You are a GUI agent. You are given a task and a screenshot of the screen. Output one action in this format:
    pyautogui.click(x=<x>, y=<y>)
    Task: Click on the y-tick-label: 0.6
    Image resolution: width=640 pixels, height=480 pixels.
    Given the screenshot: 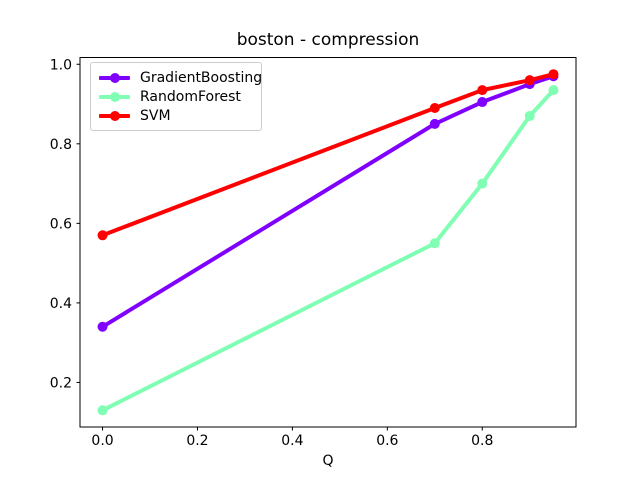 What is the action you would take?
    pyautogui.click(x=61, y=224)
    